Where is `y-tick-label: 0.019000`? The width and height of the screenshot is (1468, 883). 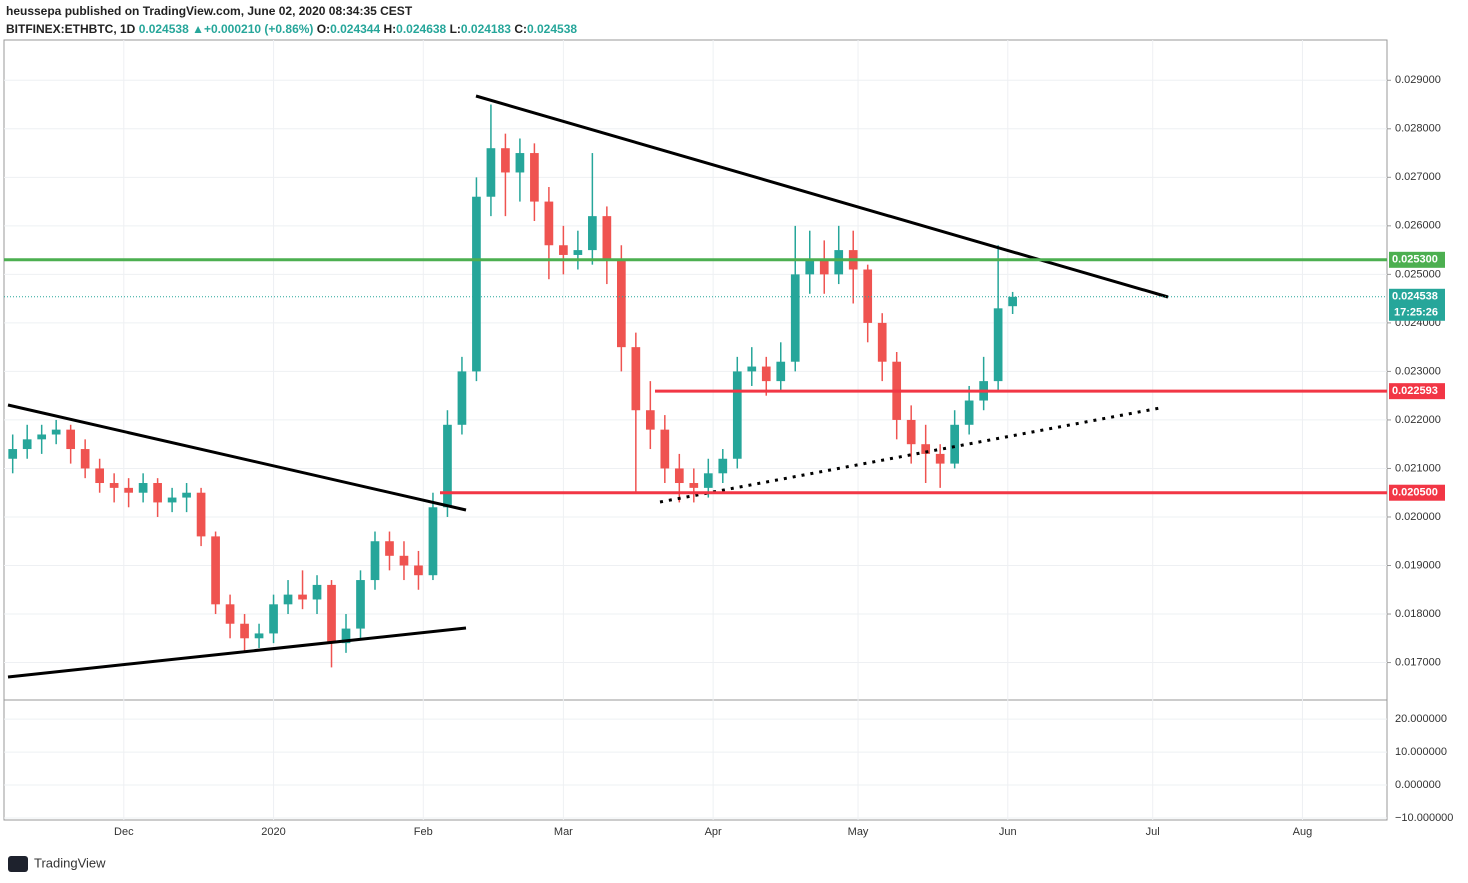
y-tick-label: 0.019000 is located at coordinates (1418, 565).